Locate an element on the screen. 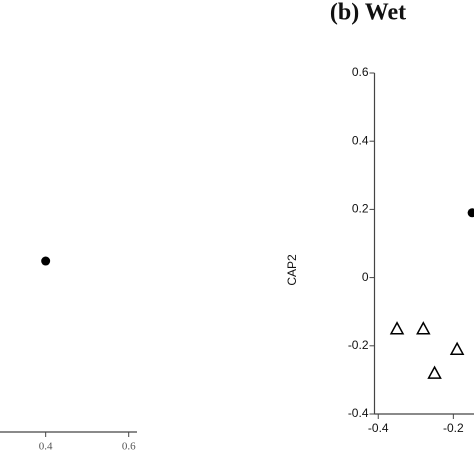 Image resolution: width=474 pixels, height=474 pixels. x-tick-label: 0.4 is located at coordinates (46, 447).